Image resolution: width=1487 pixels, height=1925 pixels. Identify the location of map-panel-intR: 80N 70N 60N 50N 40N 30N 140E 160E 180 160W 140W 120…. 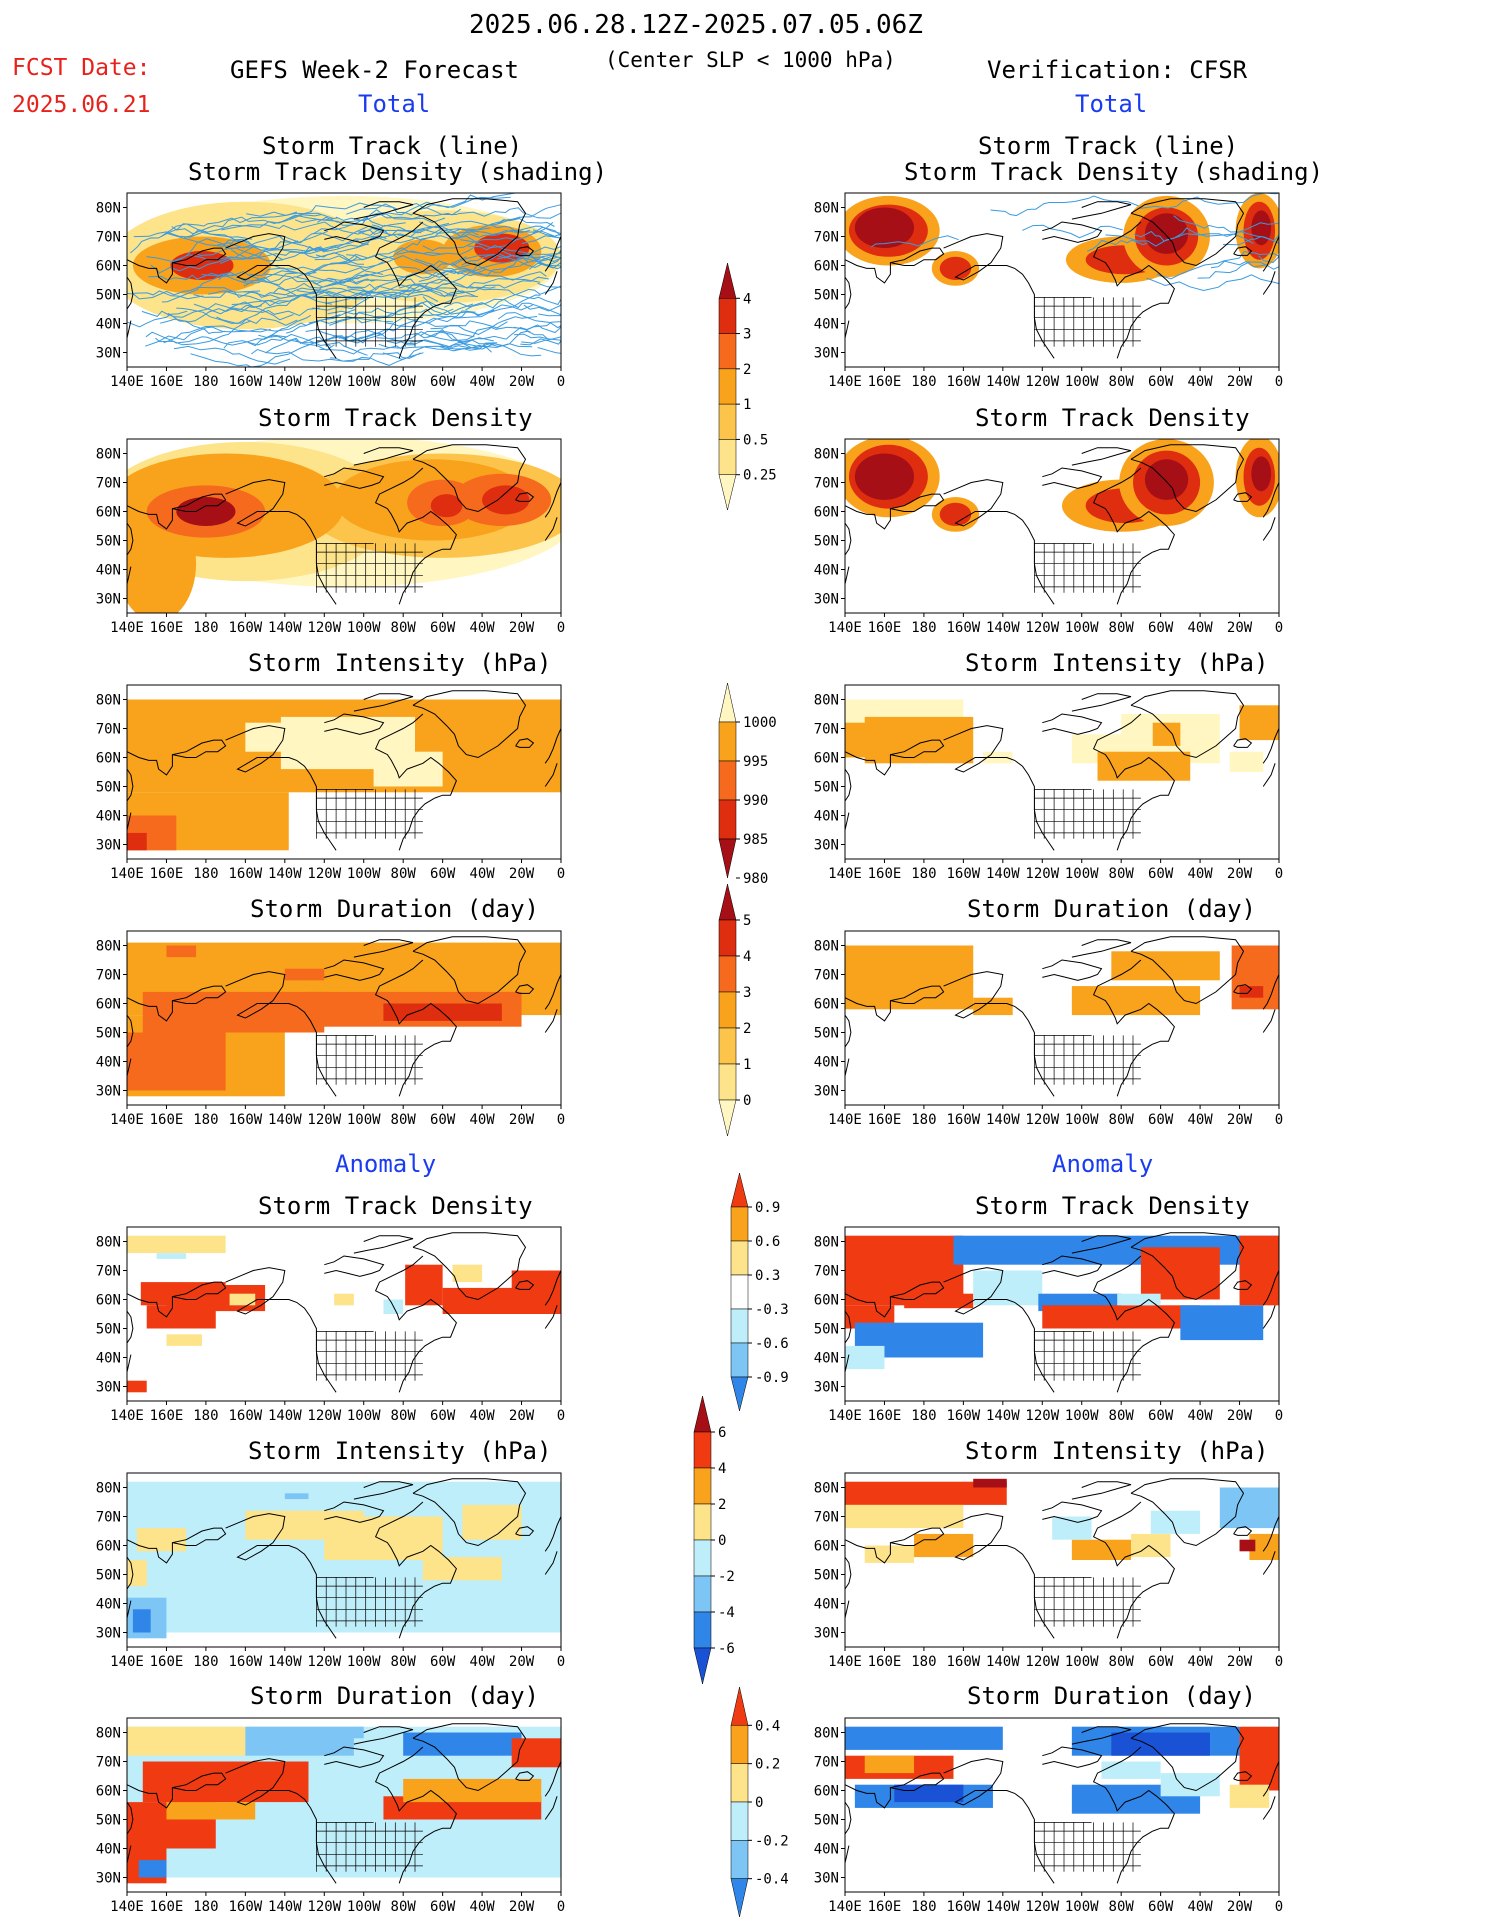
(1048, 783).